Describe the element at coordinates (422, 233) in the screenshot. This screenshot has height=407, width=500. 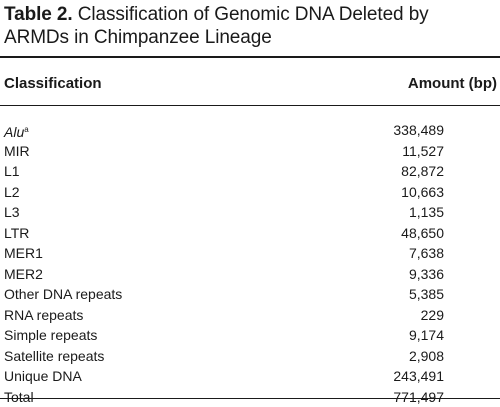
I see `row-amount: 48,650` at that location.